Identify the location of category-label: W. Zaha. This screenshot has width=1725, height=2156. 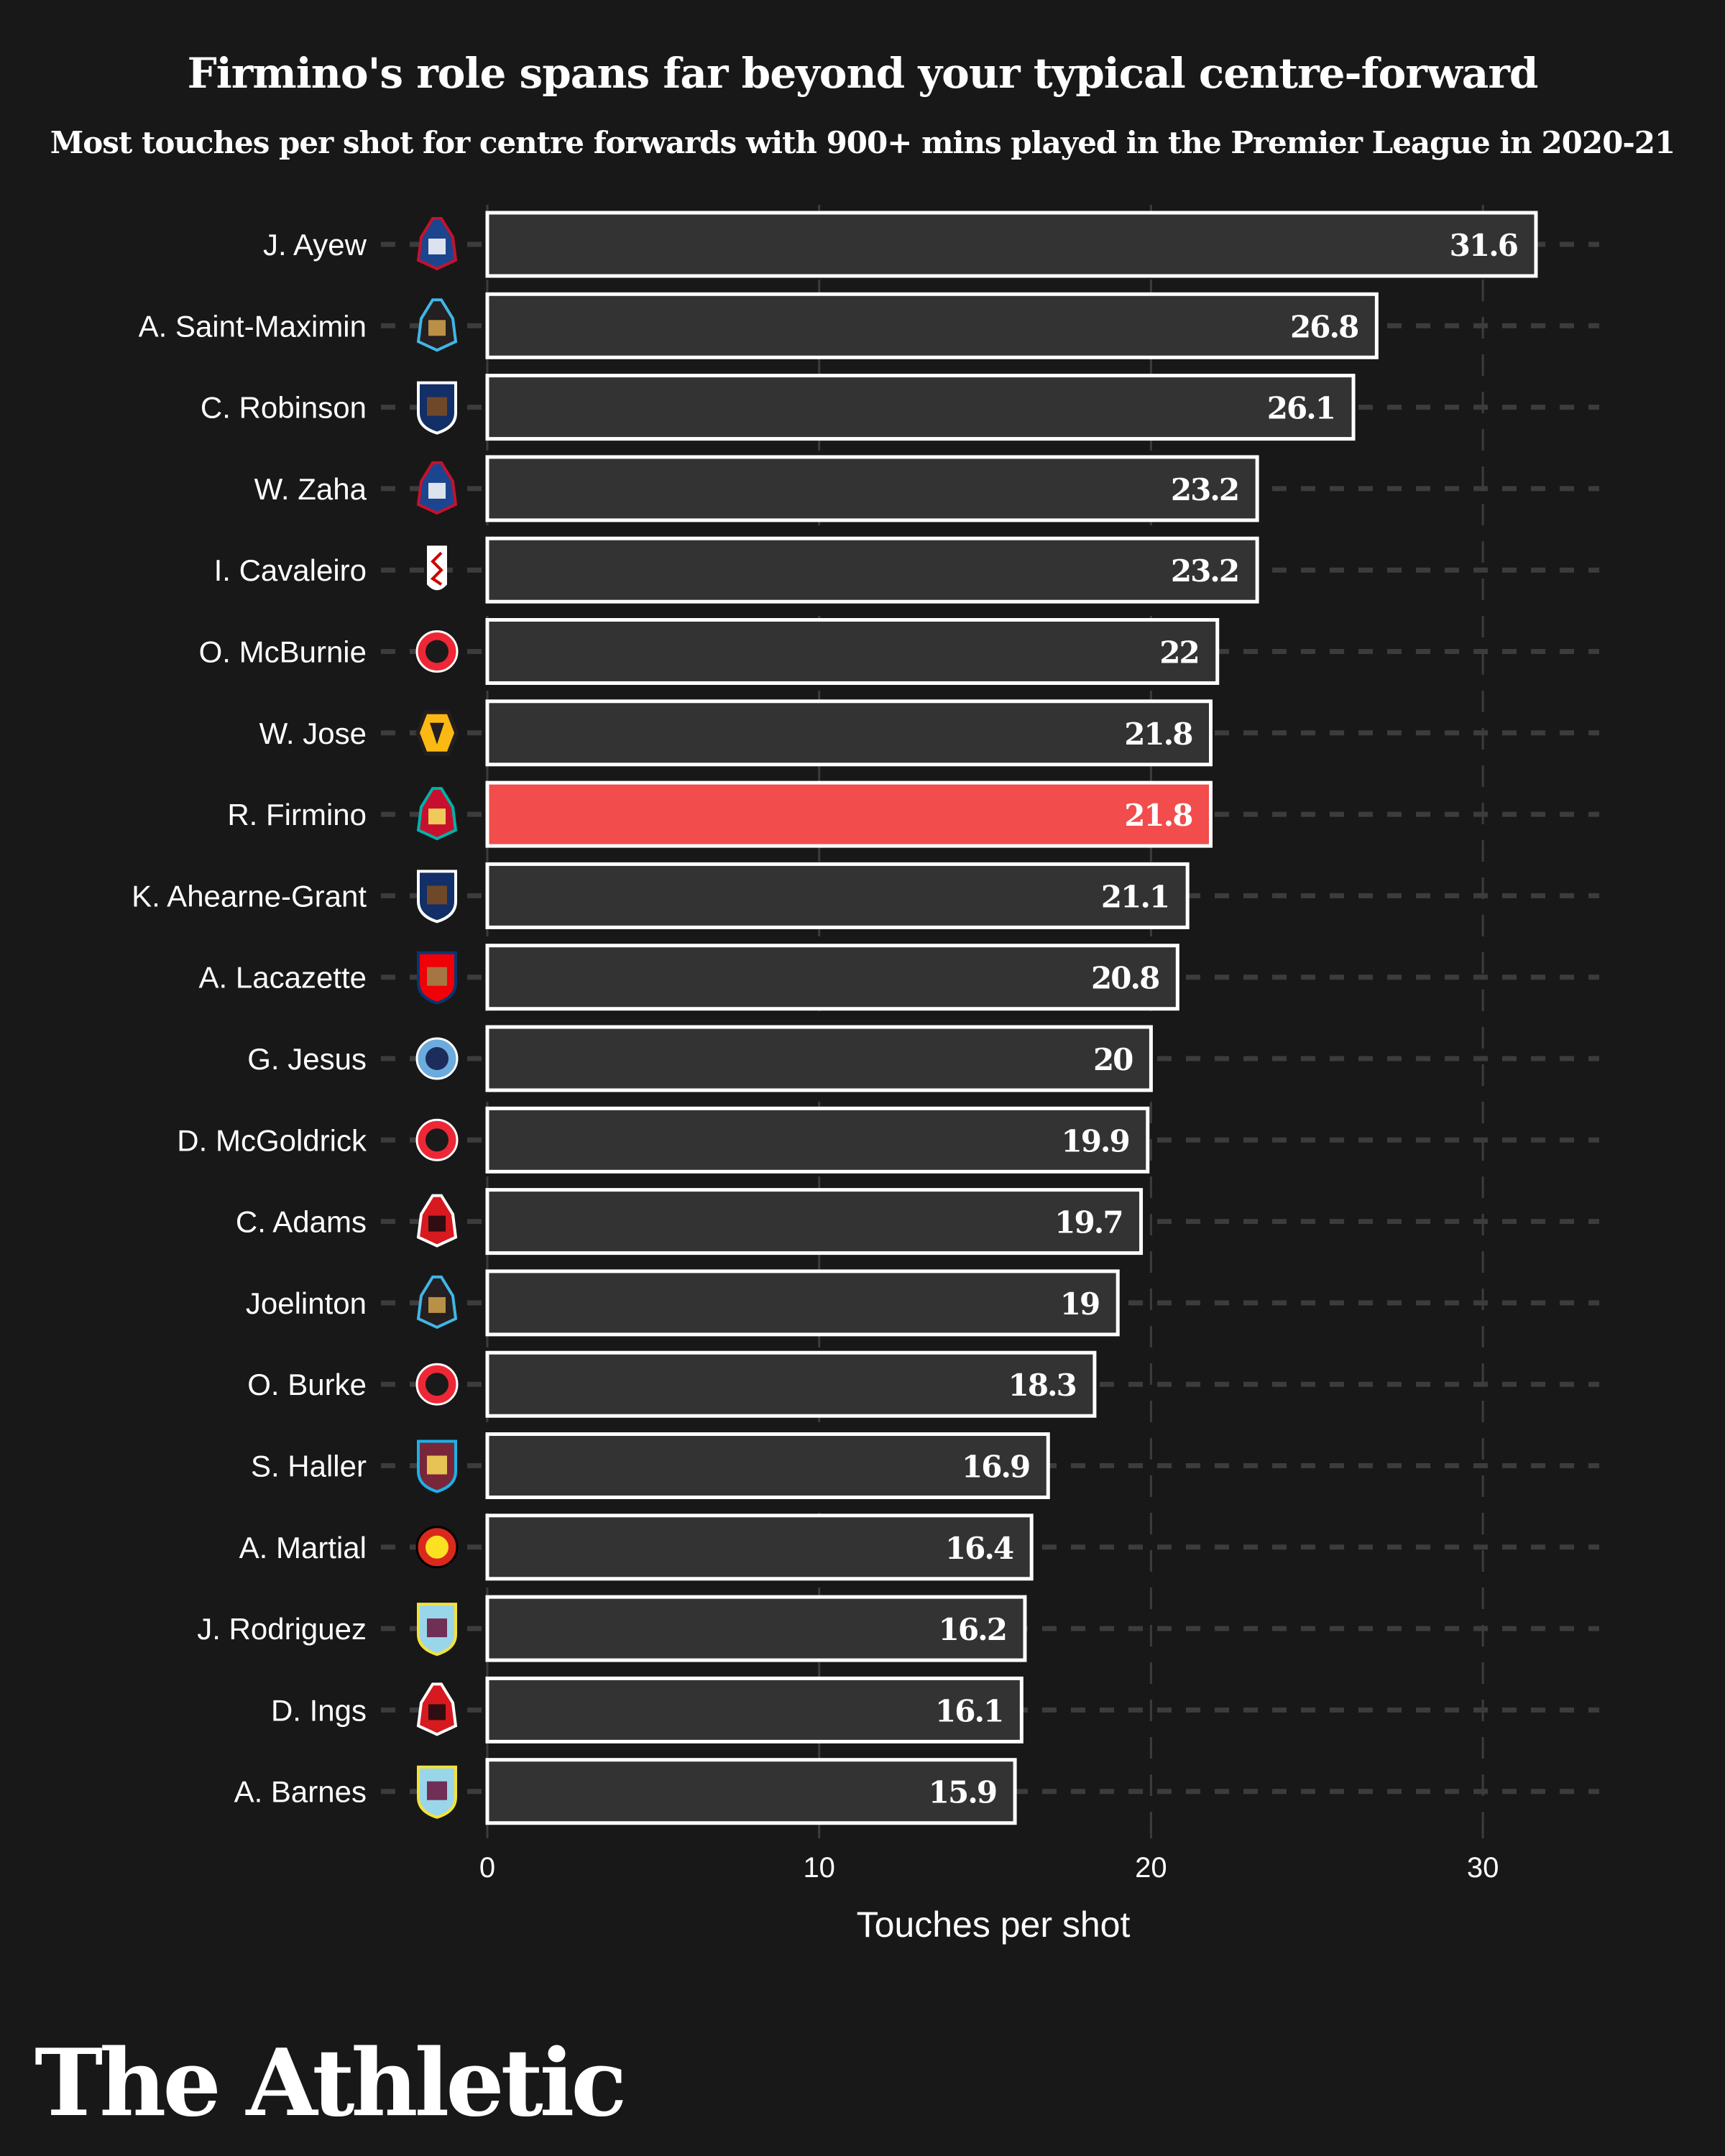
(310, 489).